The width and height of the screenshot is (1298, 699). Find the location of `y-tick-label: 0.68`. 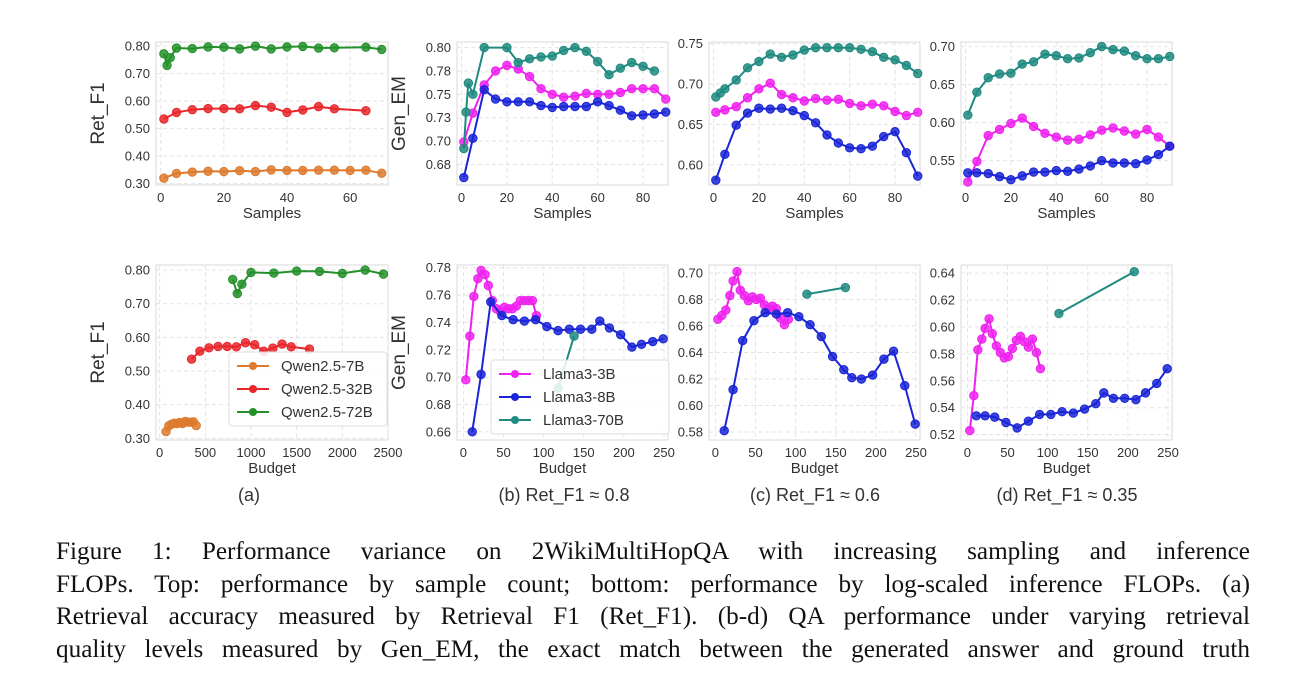

y-tick-label: 0.68 is located at coordinates (690, 299).